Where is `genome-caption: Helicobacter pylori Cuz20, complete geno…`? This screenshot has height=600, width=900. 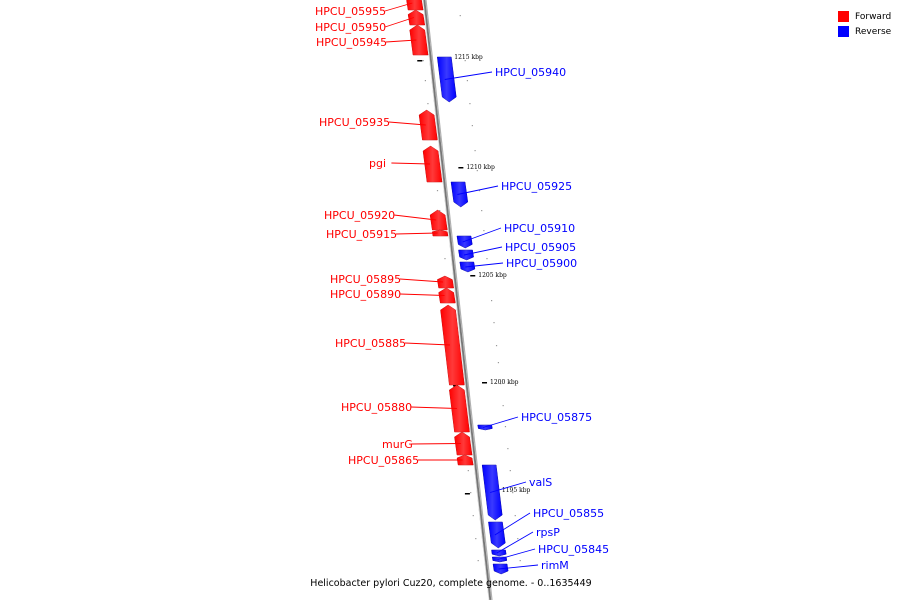 genome-caption: Helicobacter pylori Cuz20, complete geno… is located at coordinates (450, 583).